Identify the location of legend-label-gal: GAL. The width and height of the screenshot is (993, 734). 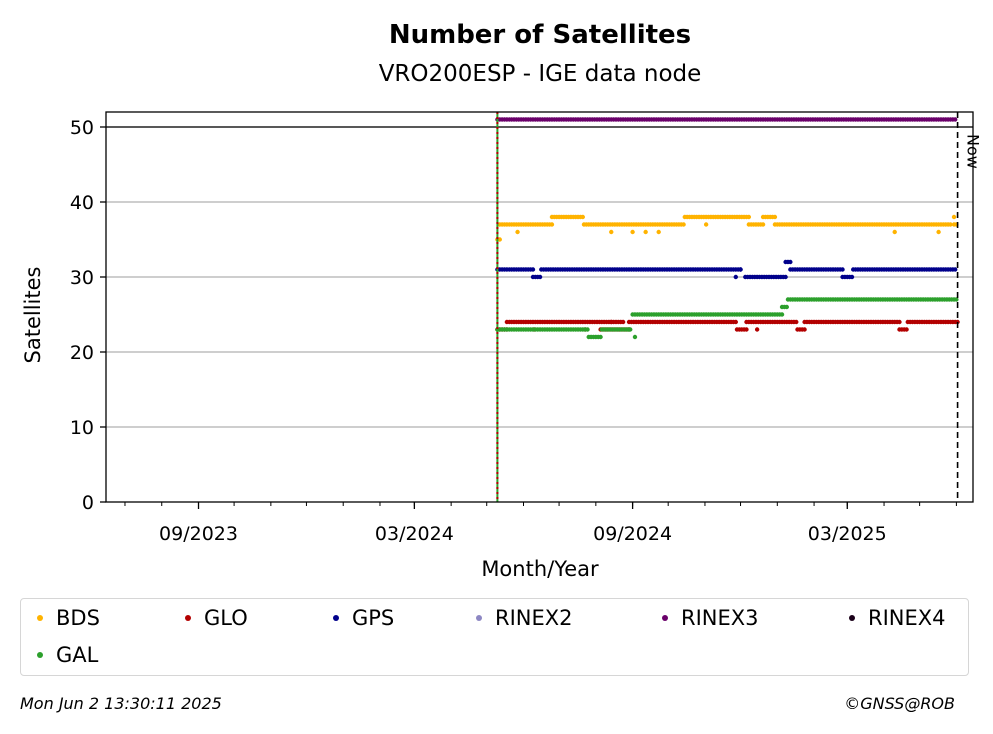
(77, 655).